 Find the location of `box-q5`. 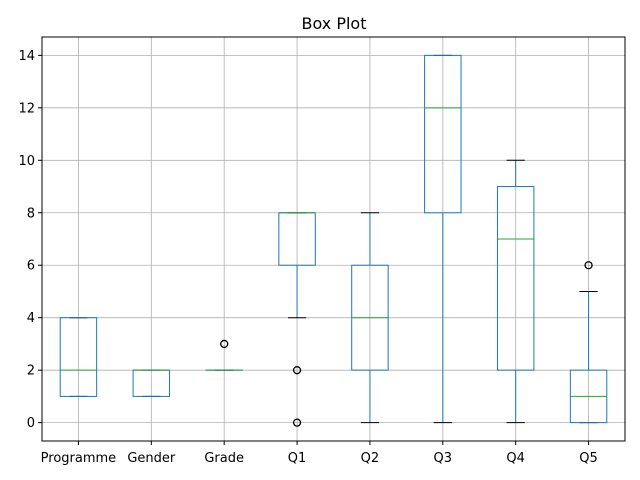

box-q5 is located at coordinates (588, 342).